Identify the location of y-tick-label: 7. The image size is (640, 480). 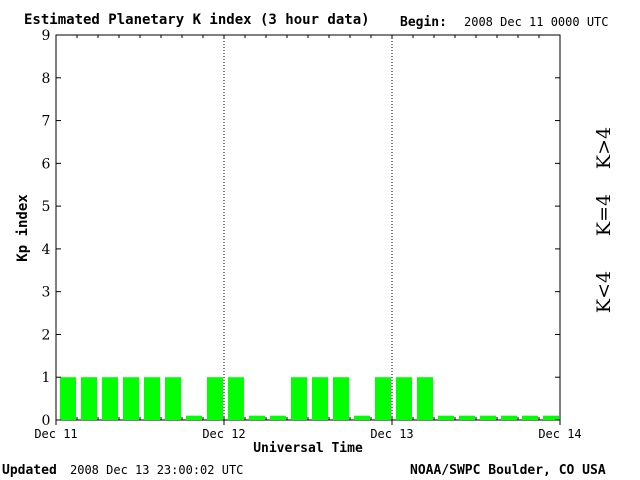
(46, 122).